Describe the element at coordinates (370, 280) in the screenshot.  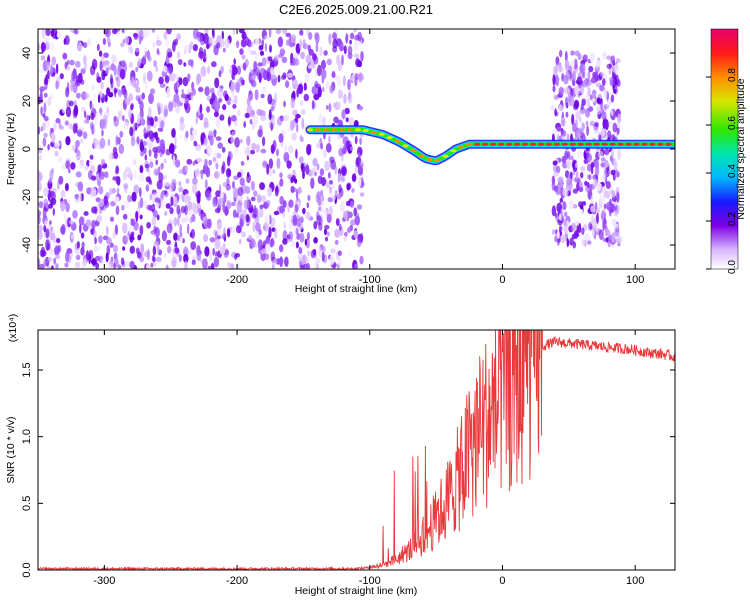
I see `spectrogram-x-tick-label: -100` at that location.